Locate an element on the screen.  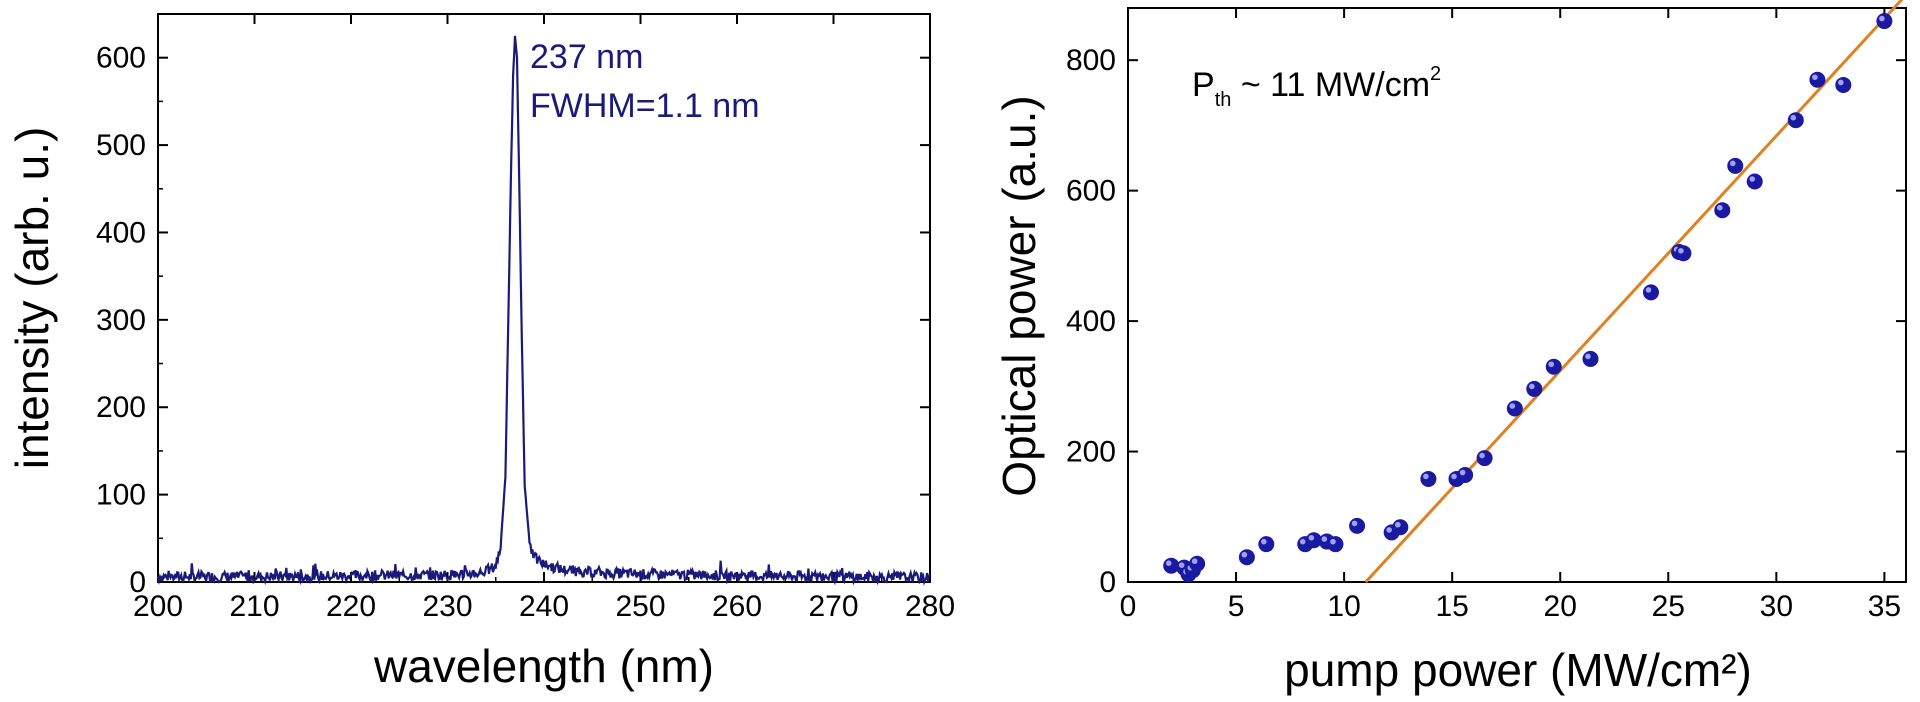
right-x-axis-title: pump power (MW/cm²) is located at coordinates (1518, 670).